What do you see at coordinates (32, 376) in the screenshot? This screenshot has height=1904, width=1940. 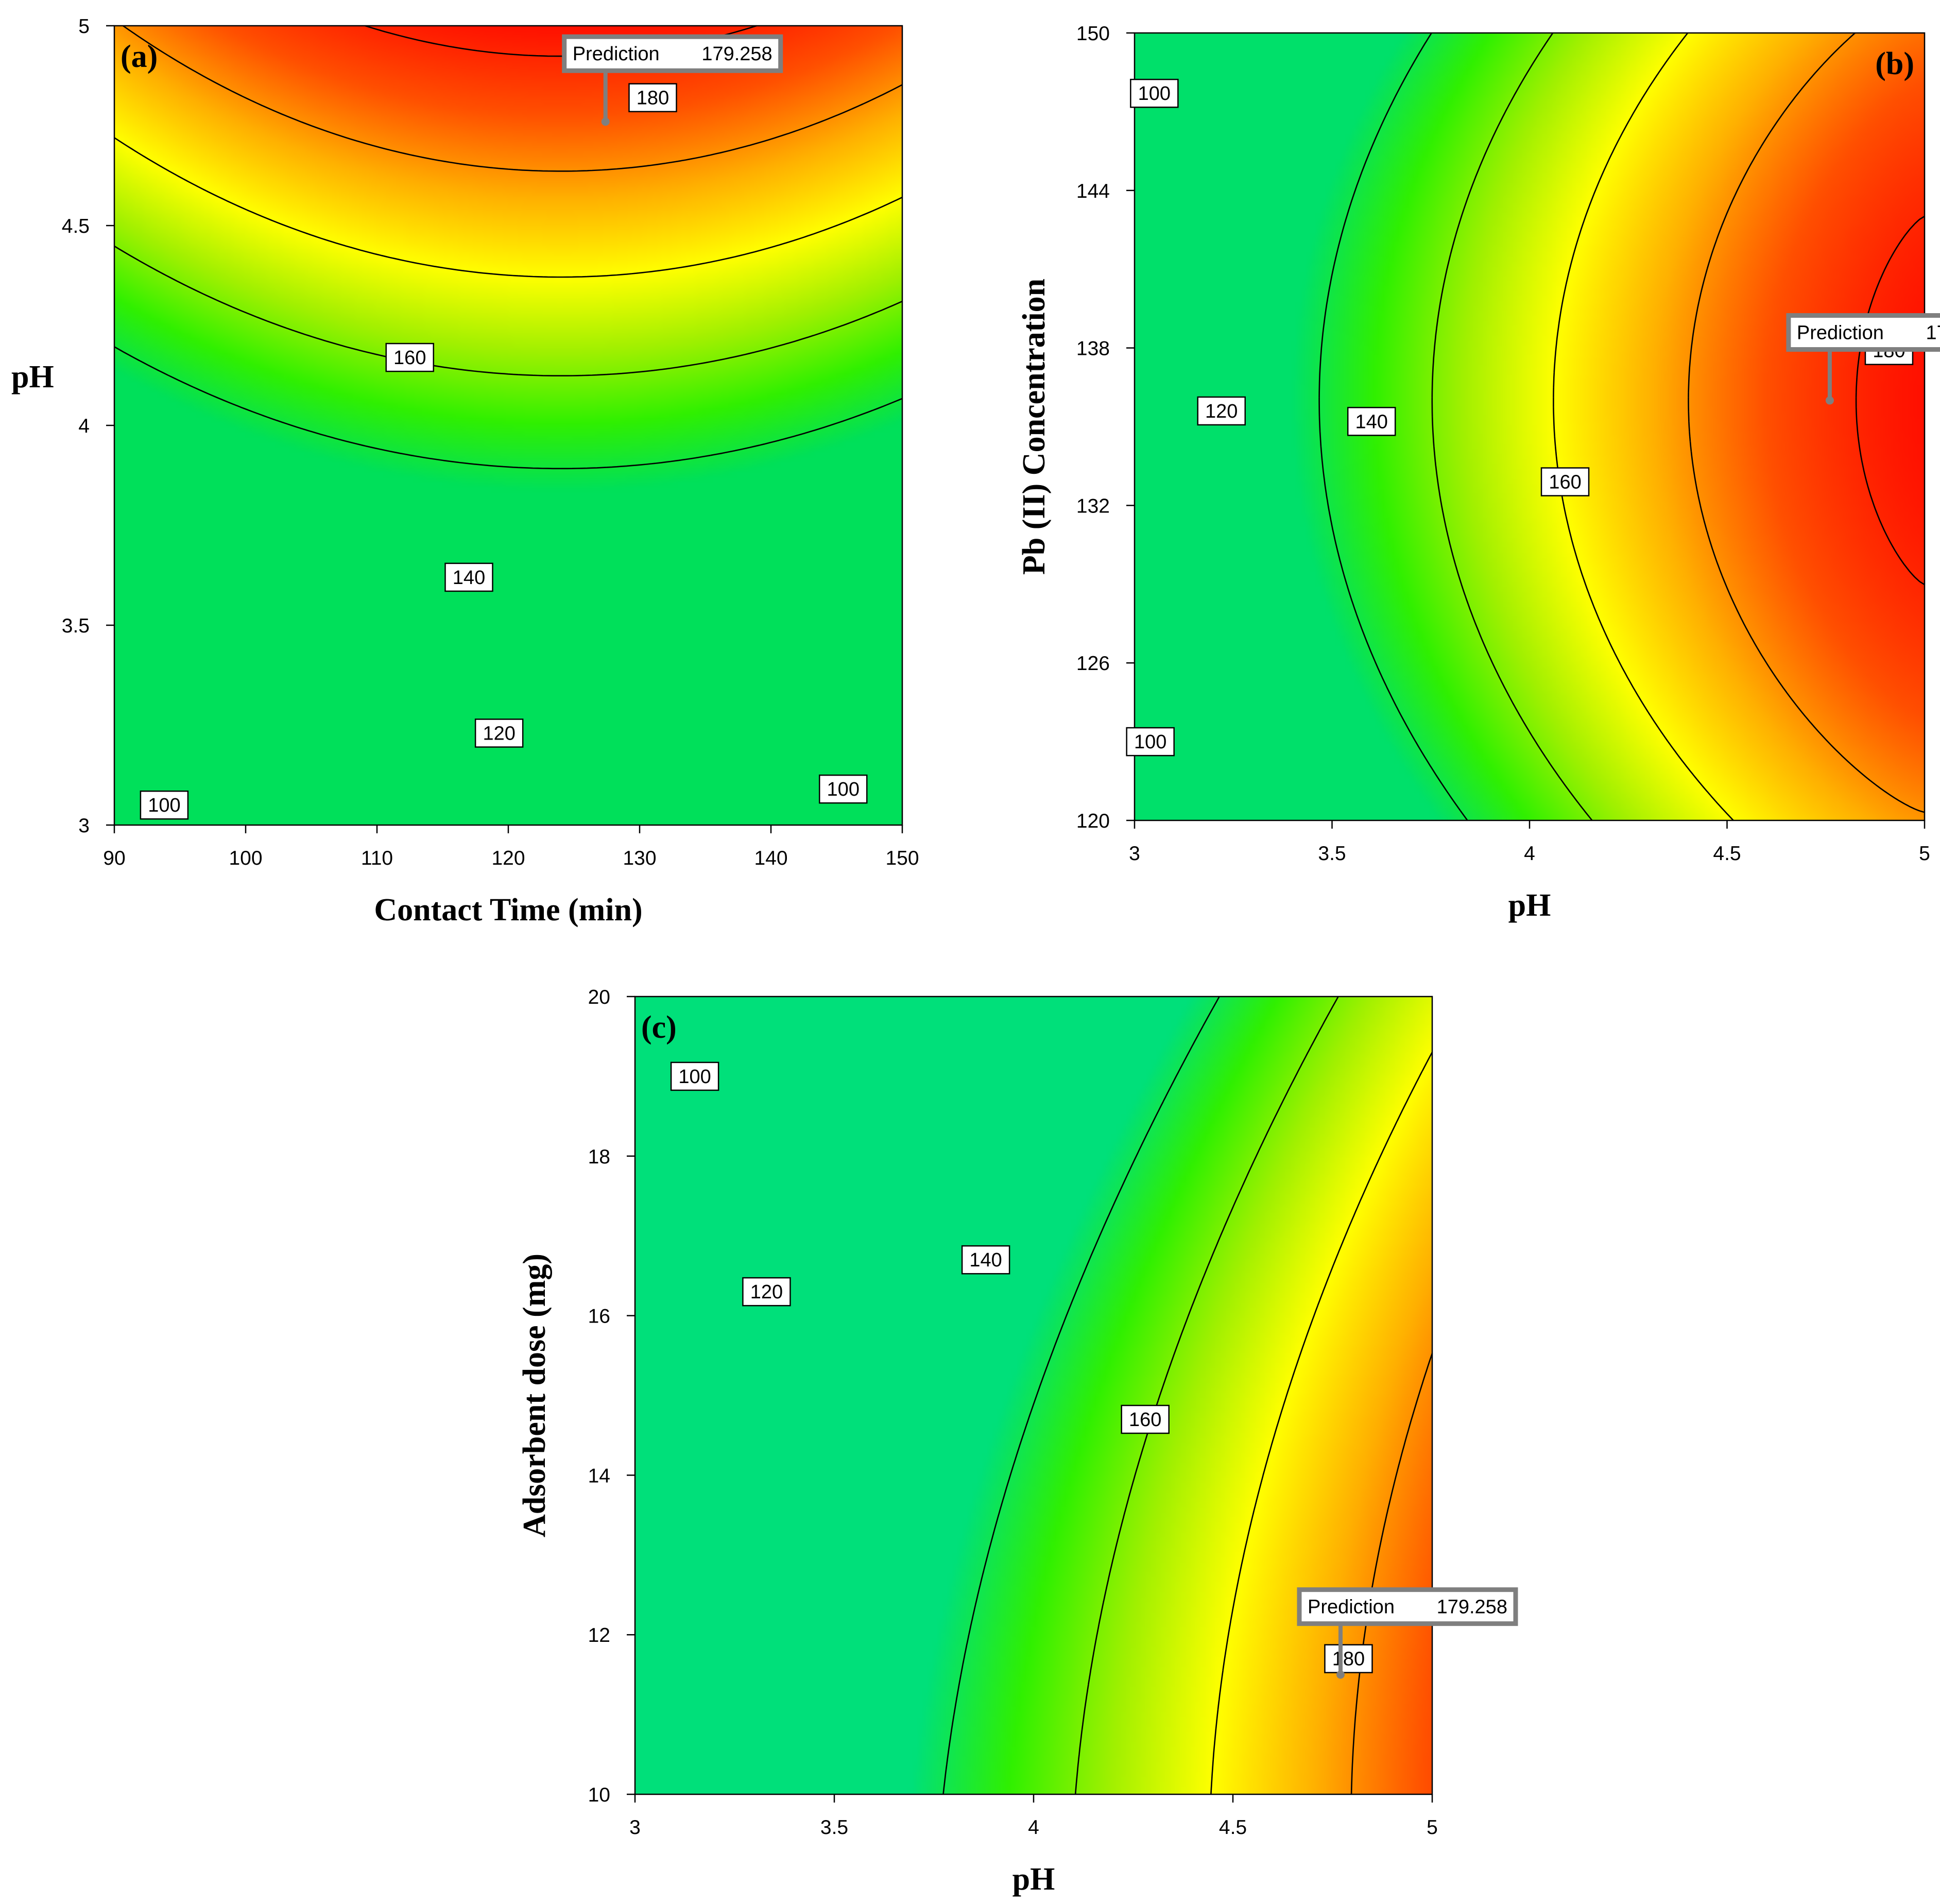 I see `y-axis-title: pH` at bounding box center [32, 376].